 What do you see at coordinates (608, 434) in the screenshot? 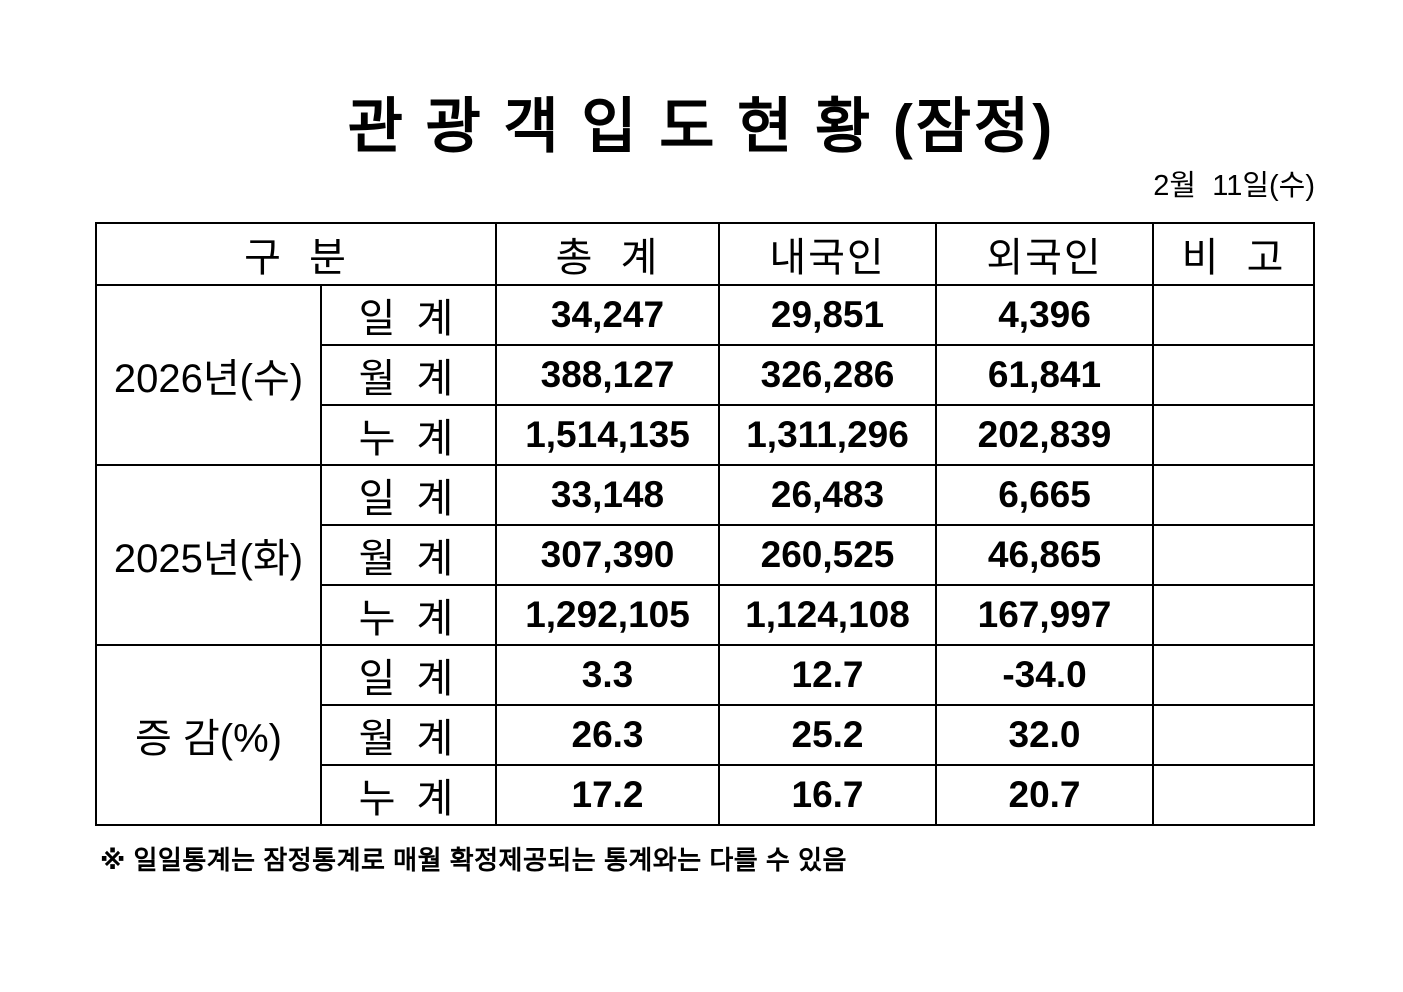
I see `value-total: 1,514,135` at bounding box center [608, 434].